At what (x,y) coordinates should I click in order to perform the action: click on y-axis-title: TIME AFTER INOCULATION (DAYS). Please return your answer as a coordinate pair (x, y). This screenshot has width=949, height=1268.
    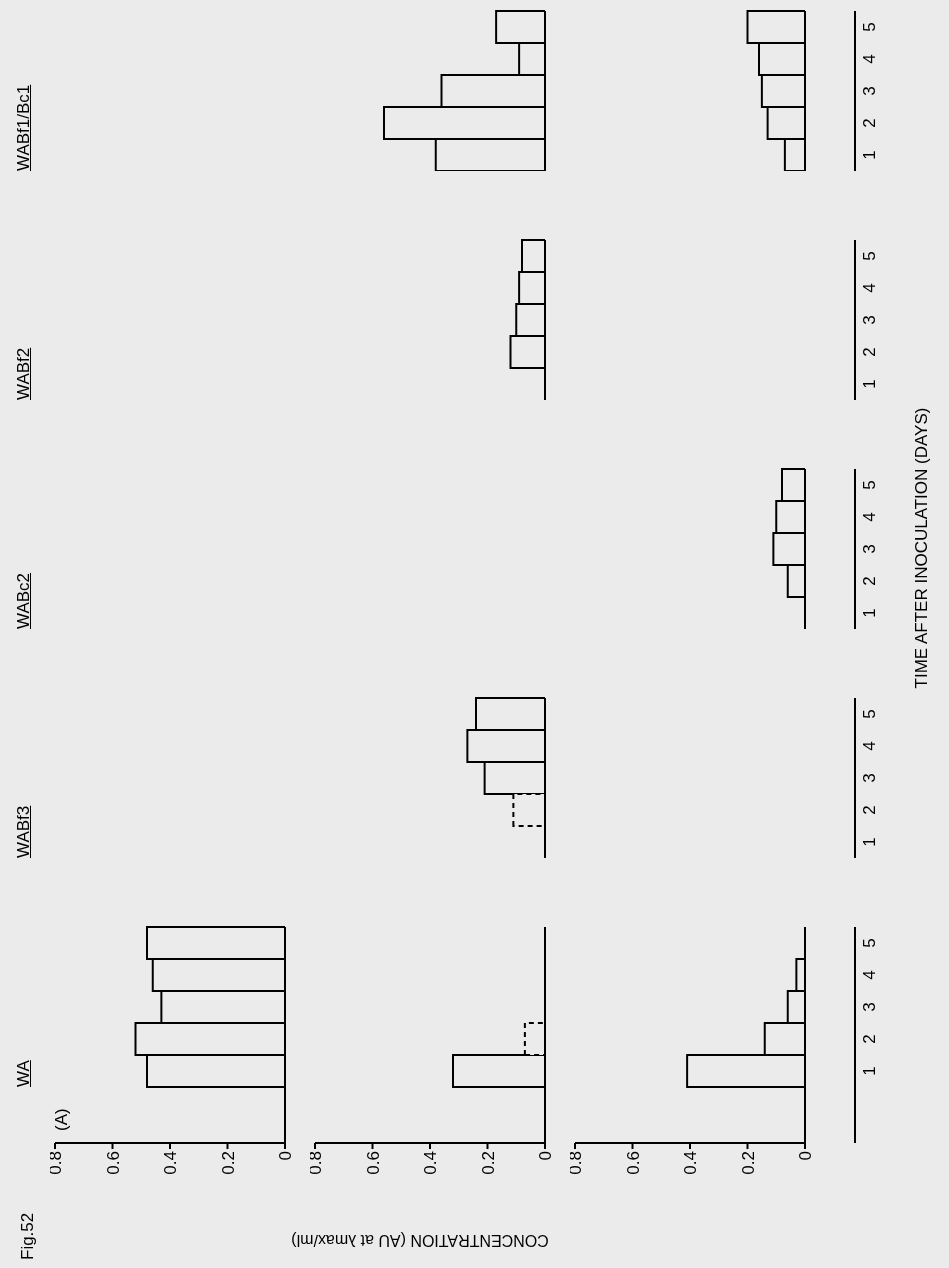
    Looking at the image, I should click on (922, 548).